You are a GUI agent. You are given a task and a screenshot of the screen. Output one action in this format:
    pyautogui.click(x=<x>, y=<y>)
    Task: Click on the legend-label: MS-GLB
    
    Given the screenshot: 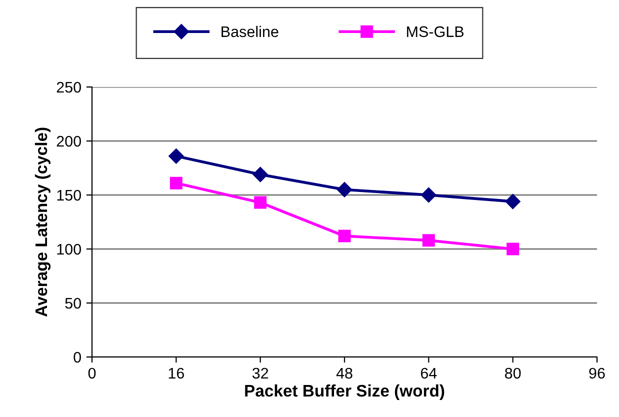 What is the action you would take?
    pyautogui.click(x=435, y=32)
    